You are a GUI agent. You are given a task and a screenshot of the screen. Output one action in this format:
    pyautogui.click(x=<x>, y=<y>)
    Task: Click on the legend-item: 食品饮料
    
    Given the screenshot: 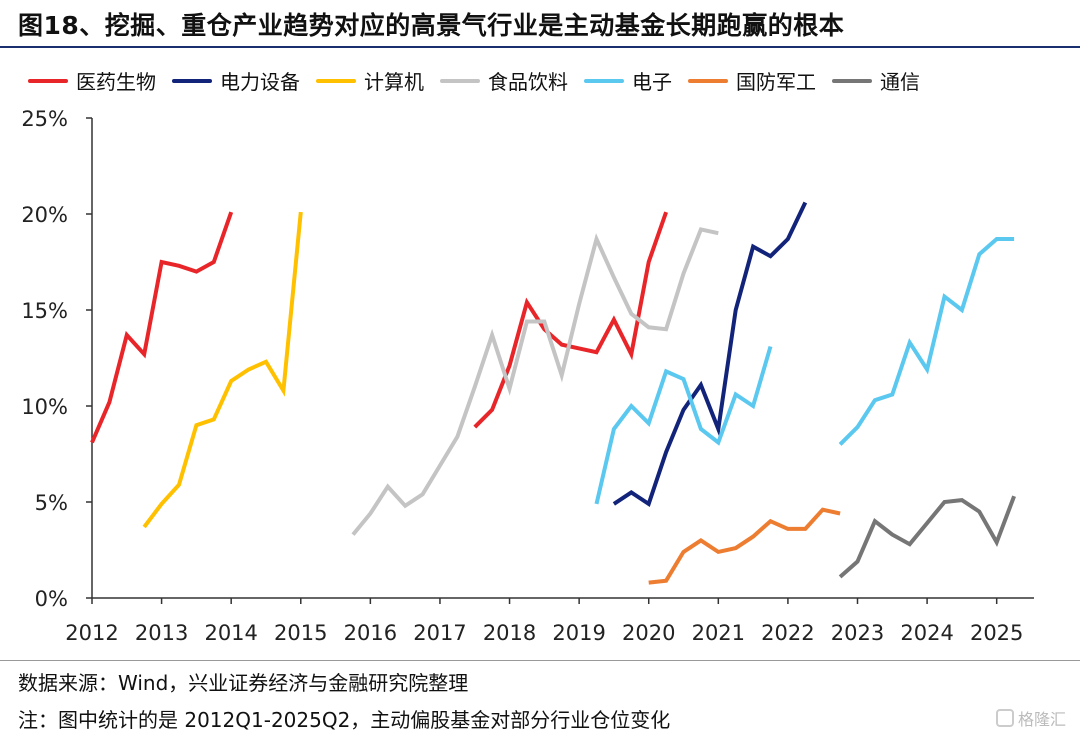 What is the action you would take?
    pyautogui.click(x=504, y=80)
    